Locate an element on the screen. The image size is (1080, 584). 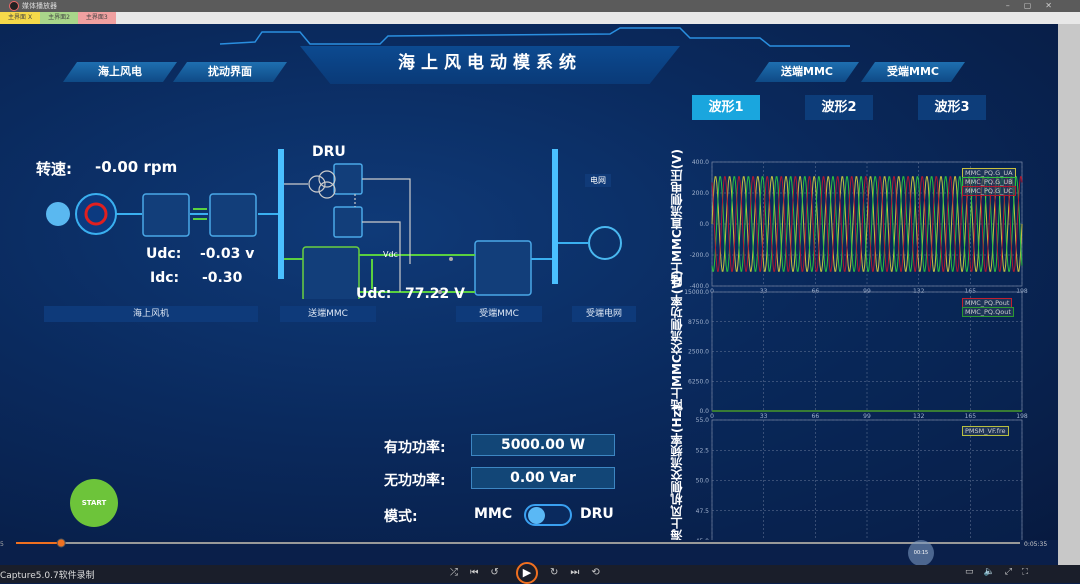
tab-main: 主界面 X is located at coordinates (20, 18).